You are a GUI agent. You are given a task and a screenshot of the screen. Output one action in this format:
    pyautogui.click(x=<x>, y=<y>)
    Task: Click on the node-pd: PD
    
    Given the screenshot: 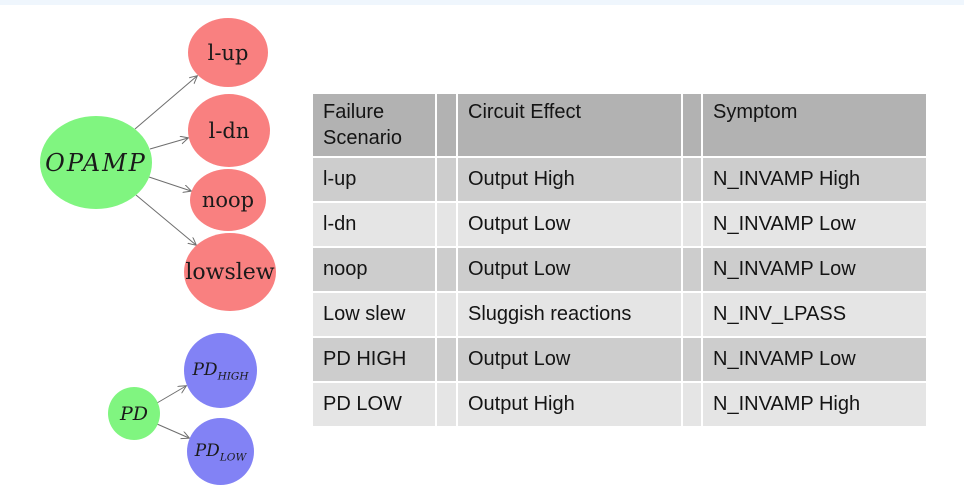 What is the action you would take?
    pyautogui.click(x=134, y=413)
    